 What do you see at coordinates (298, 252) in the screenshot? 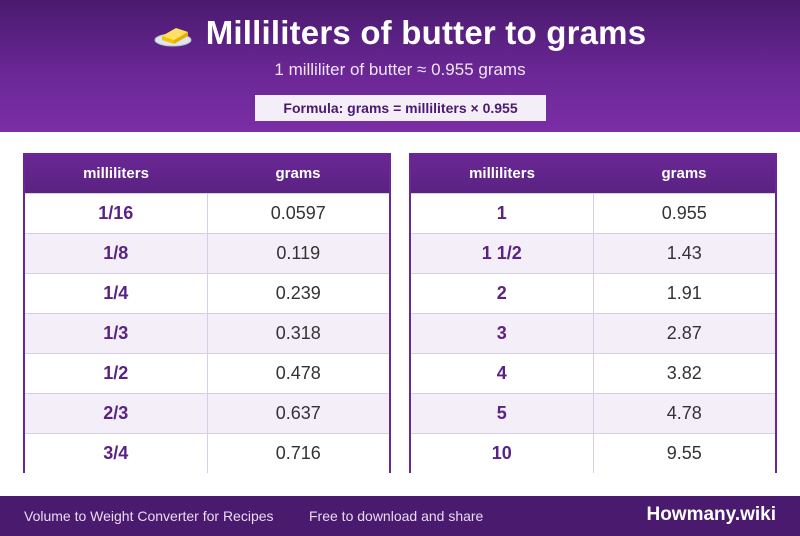
I see `grams-cell: 0.119` at bounding box center [298, 252].